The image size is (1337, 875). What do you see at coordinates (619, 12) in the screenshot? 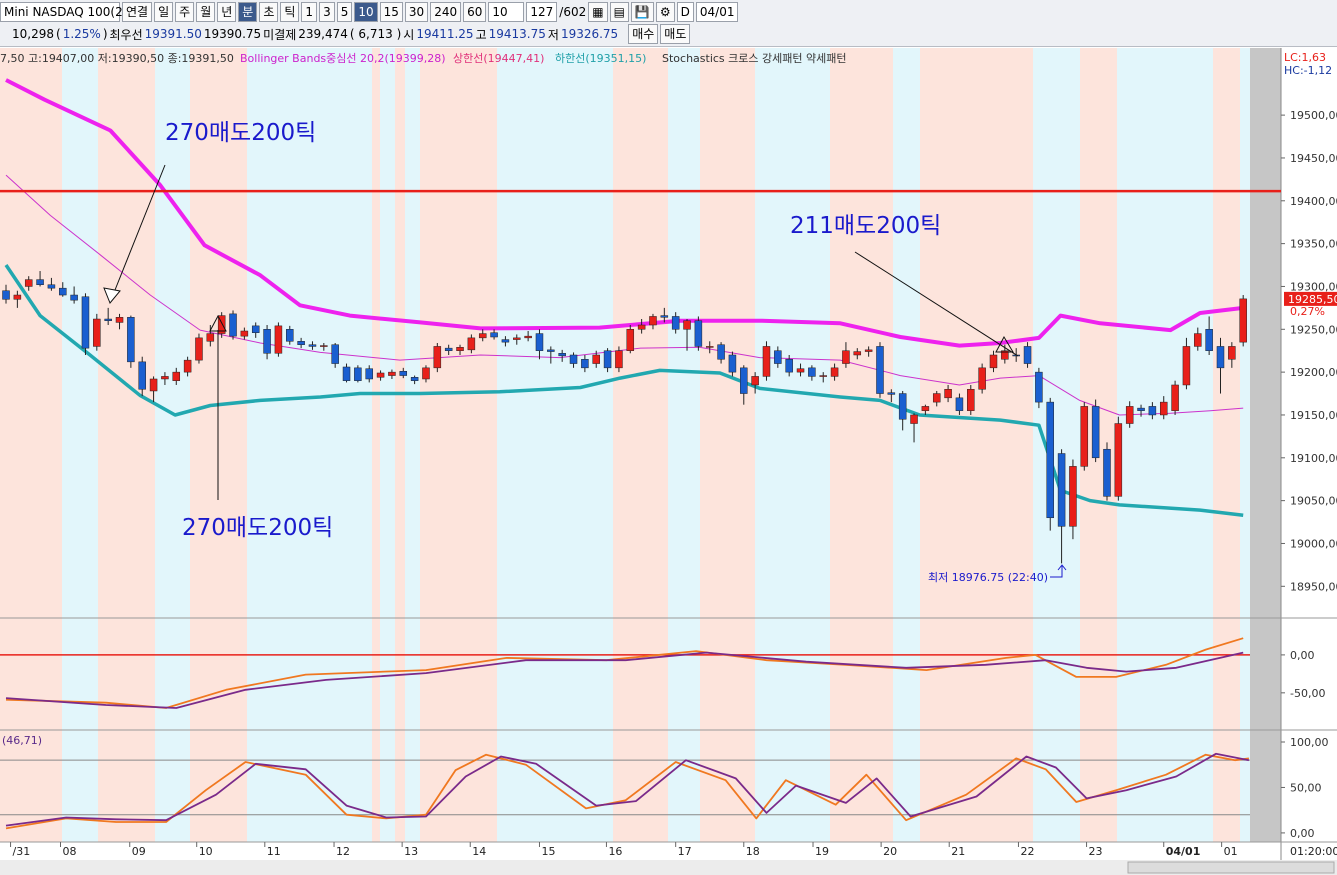
I see `tool-icon: ▤` at bounding box center [619, 12].